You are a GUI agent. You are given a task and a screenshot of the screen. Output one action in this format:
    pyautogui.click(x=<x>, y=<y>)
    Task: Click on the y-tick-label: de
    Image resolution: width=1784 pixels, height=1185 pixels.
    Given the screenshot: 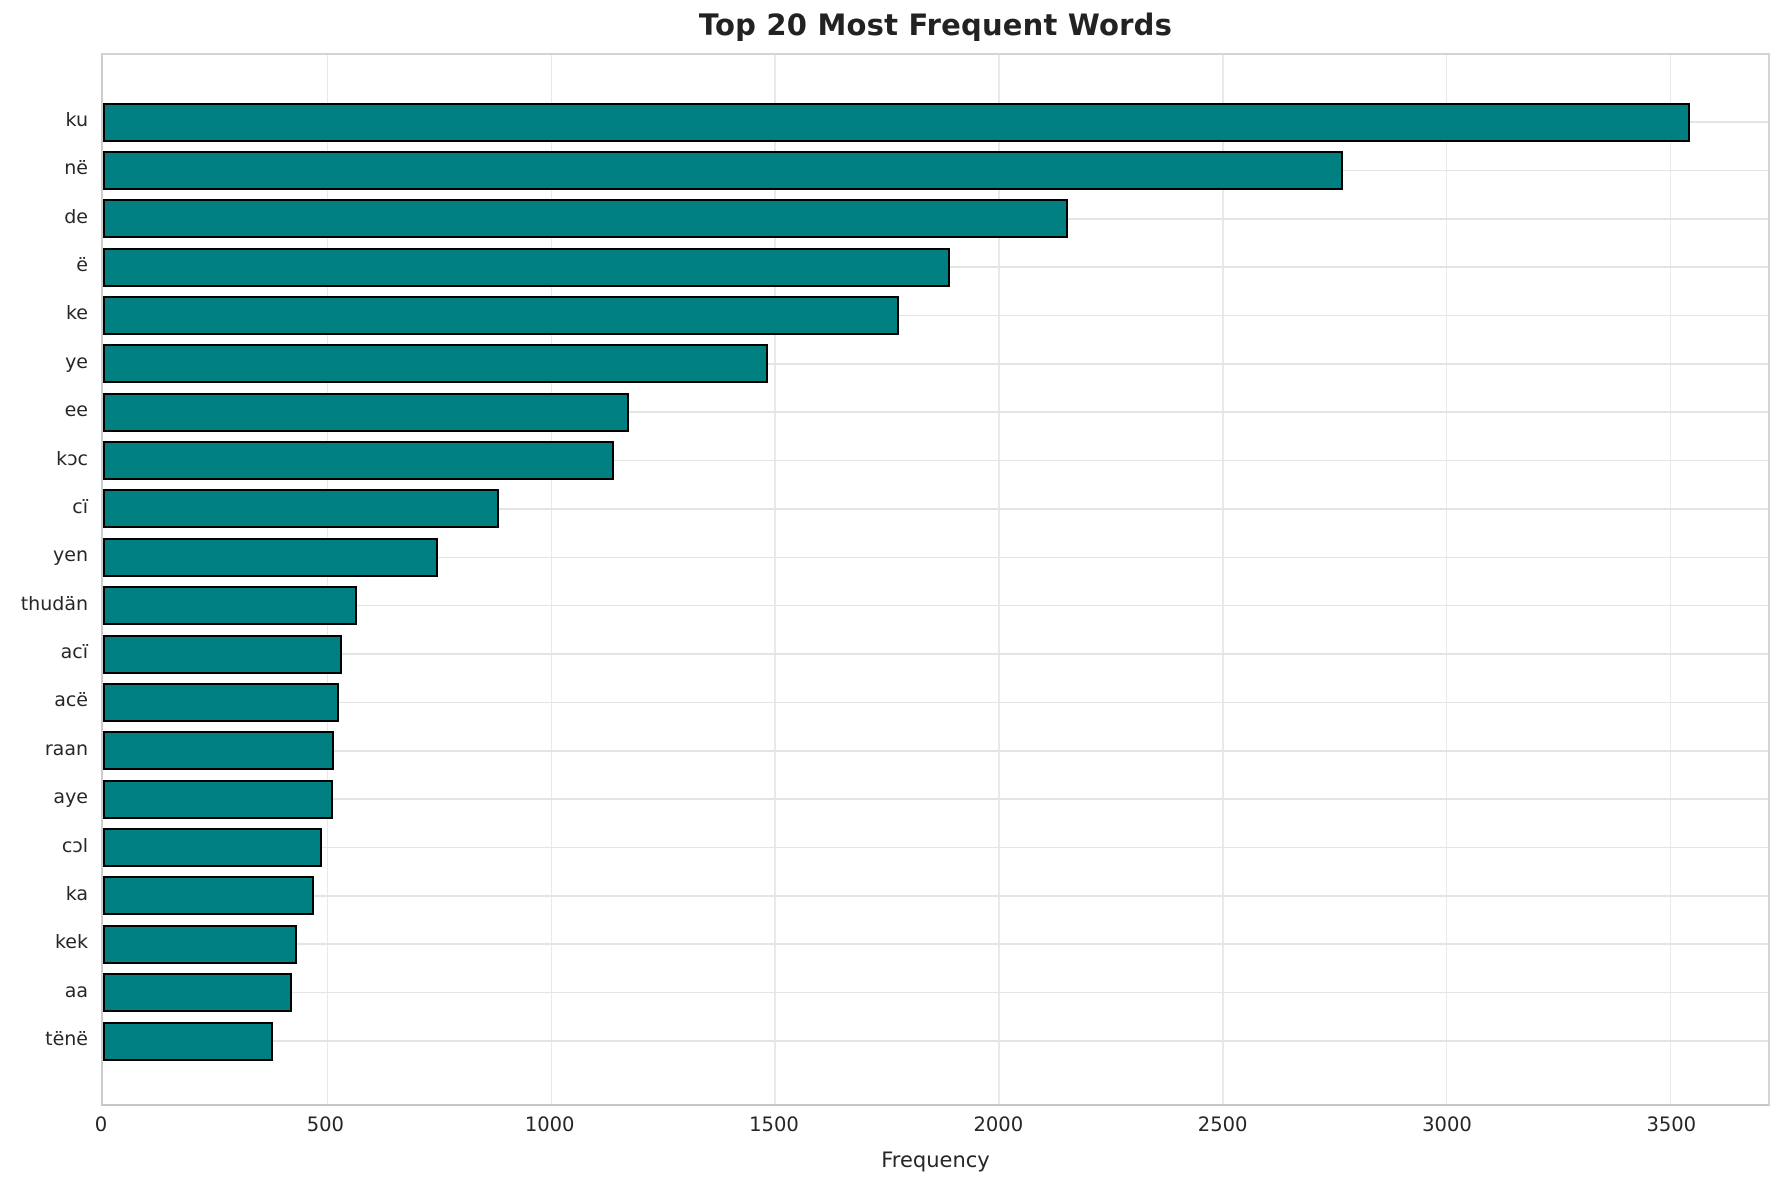 What is the action you would take?
    pyautogui.click(x=76, y=216)
    